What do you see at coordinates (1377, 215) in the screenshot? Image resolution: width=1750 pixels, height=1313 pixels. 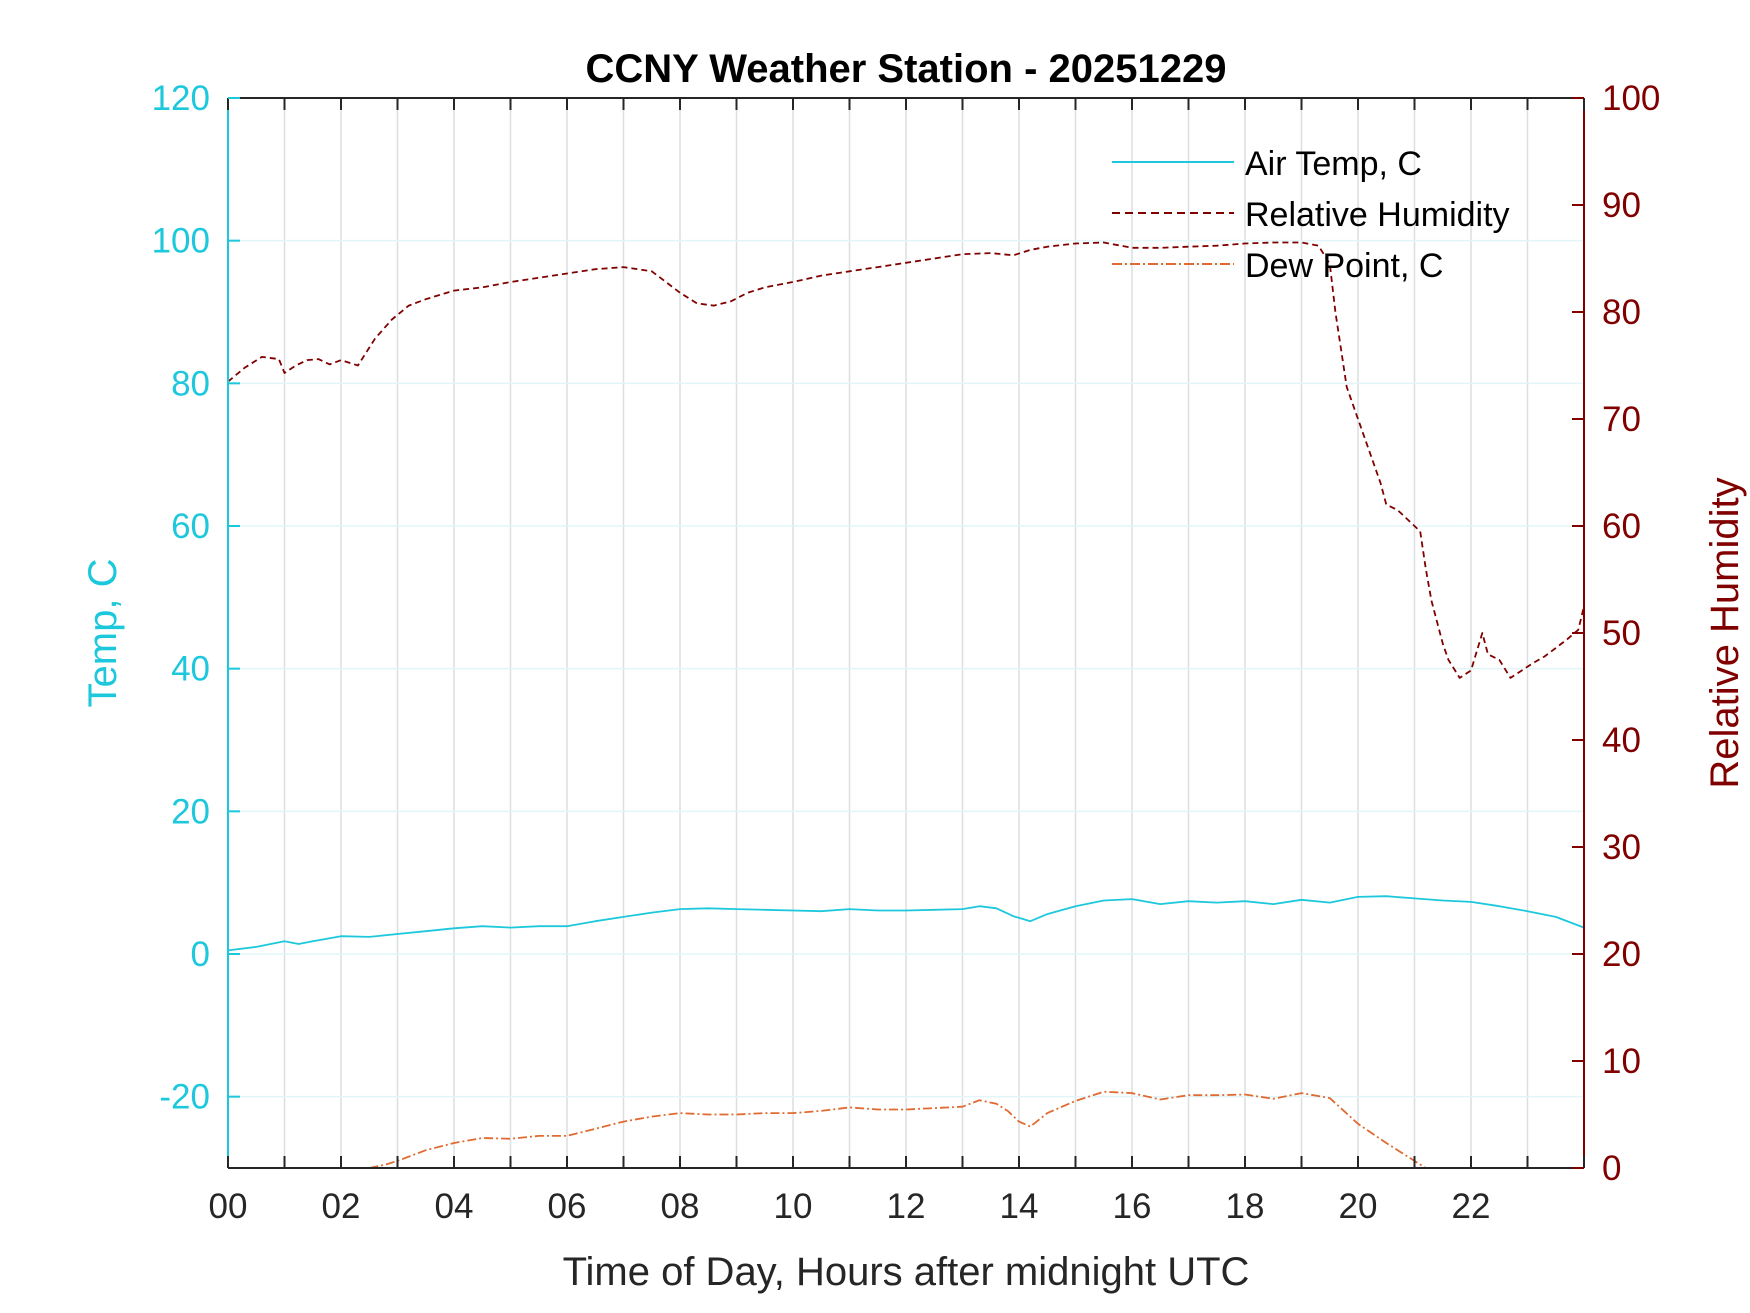 I see `legend-label-relative-humidity: Relative Humidity` at bounding box center [1377, 215].